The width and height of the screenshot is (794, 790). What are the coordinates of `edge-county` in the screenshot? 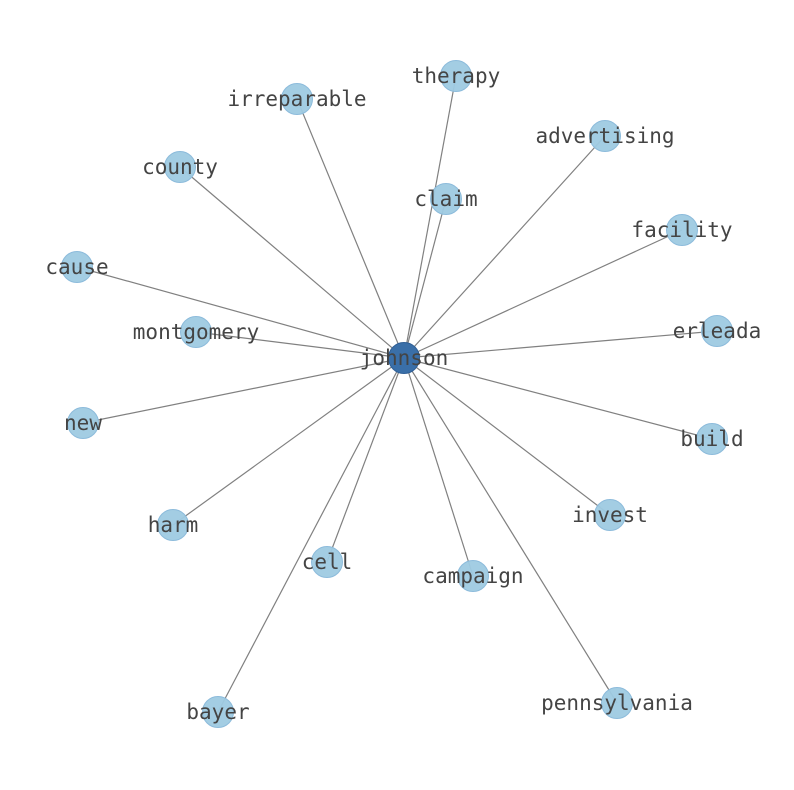 It's located at (292, 262).